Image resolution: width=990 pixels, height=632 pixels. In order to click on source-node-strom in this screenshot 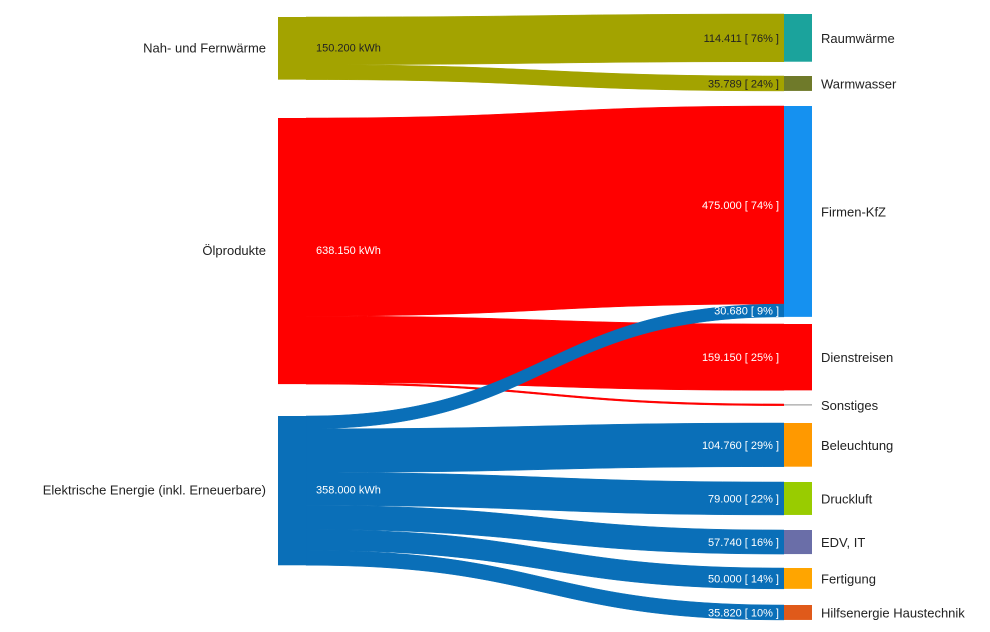, I will do `click(292, 491)`.